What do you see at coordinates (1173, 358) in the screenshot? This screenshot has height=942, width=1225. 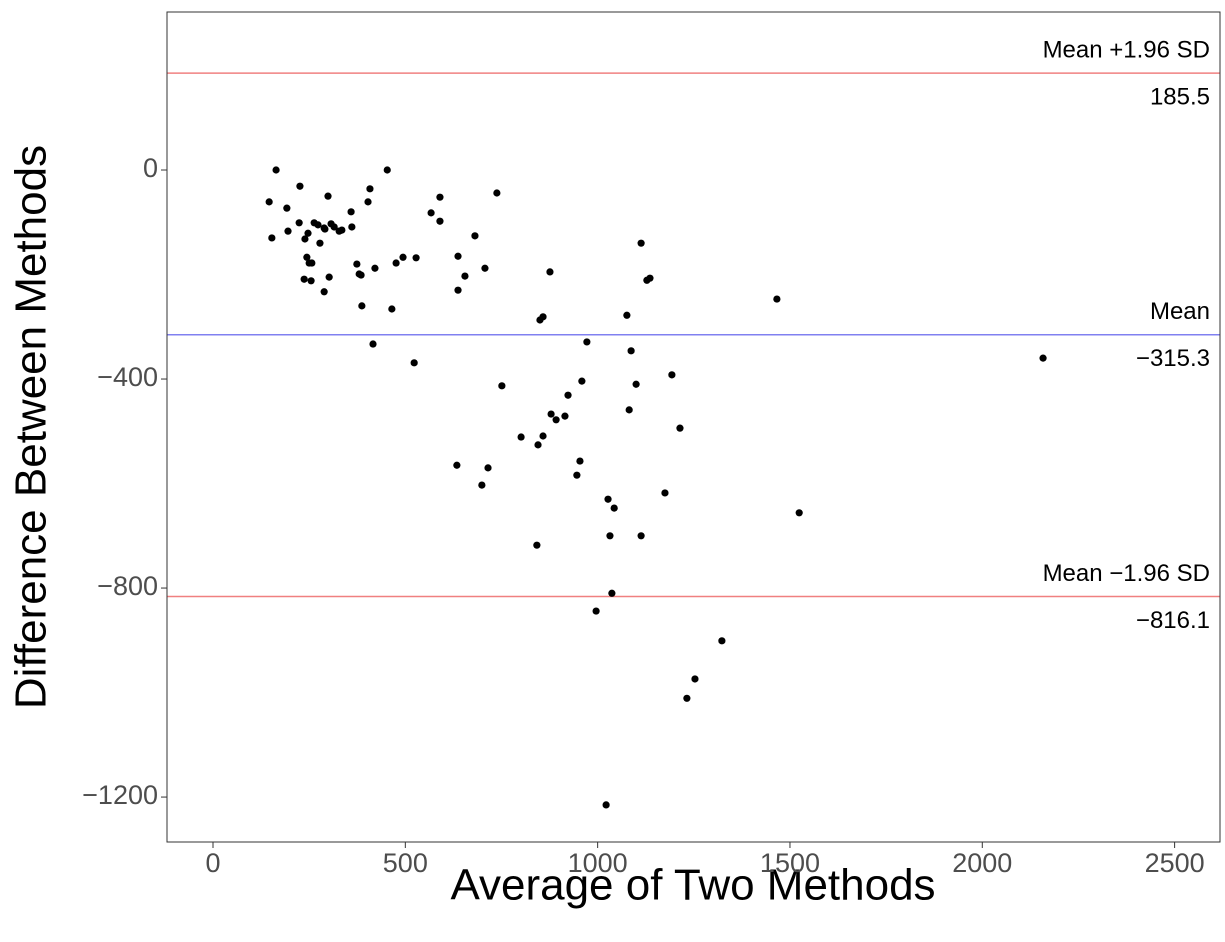 I see `reference-value-label: −315.3` at bounding box center [1173, 358].